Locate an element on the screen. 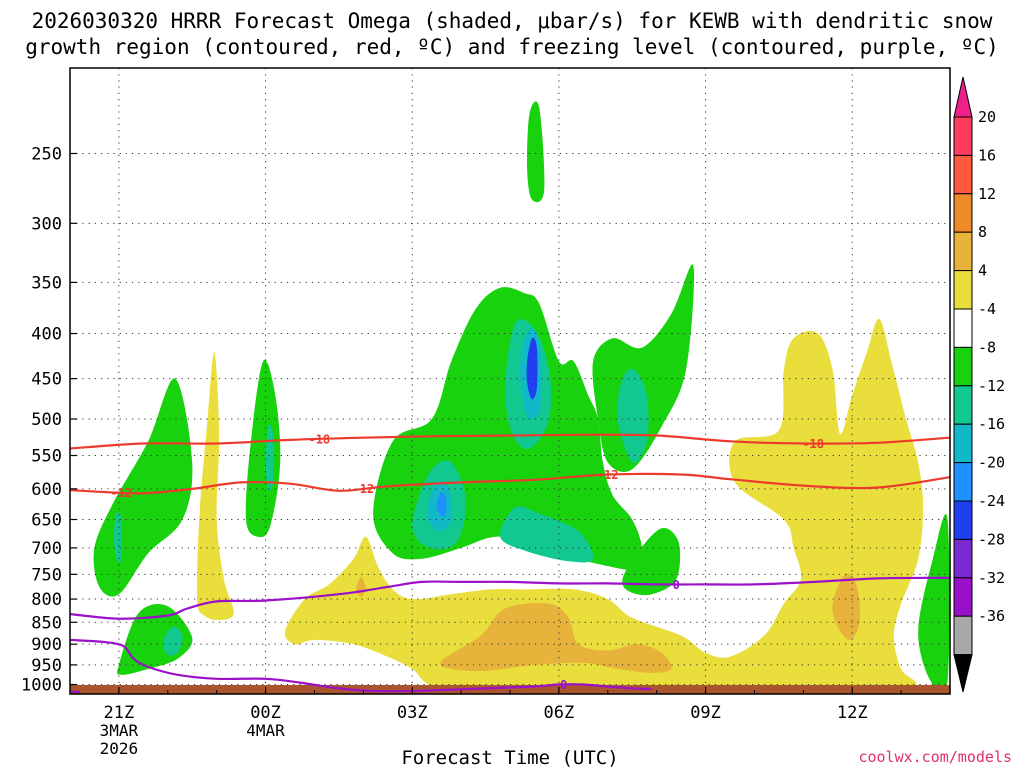 The width and height of the screenshot is (1024, 768). colorbar-label--36: -36 is located at coordinates (991, 616).